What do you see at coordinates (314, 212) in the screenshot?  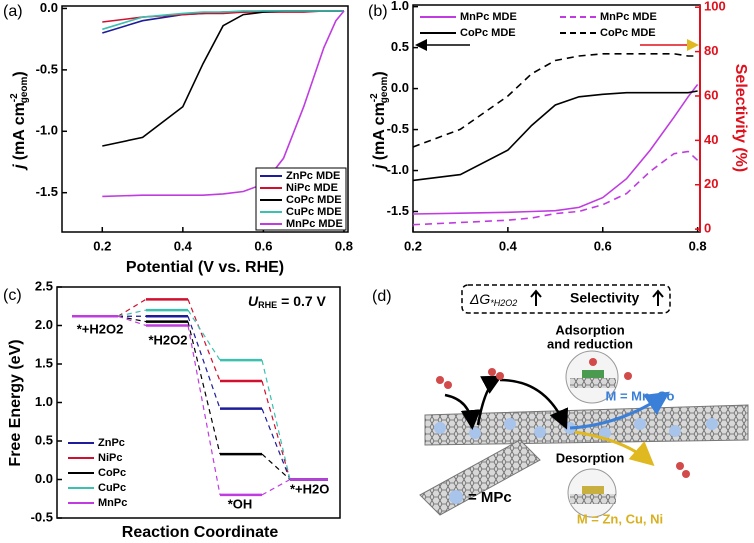 I see `legend-label: CuPc MDE` at bounding box center [314, 212].